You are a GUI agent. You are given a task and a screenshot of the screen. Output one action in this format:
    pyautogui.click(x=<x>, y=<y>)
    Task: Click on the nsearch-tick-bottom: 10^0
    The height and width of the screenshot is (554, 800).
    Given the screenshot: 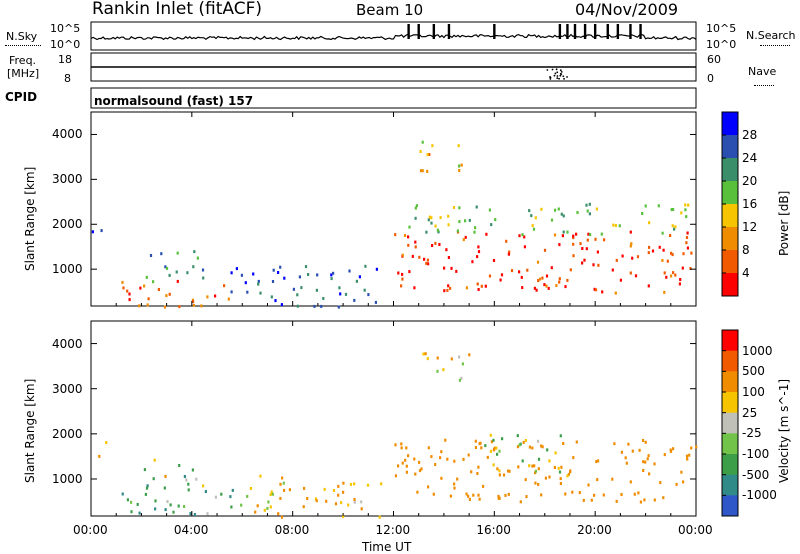 What is the action you would take?
    pyautogui.click(x=721, y=44)
    